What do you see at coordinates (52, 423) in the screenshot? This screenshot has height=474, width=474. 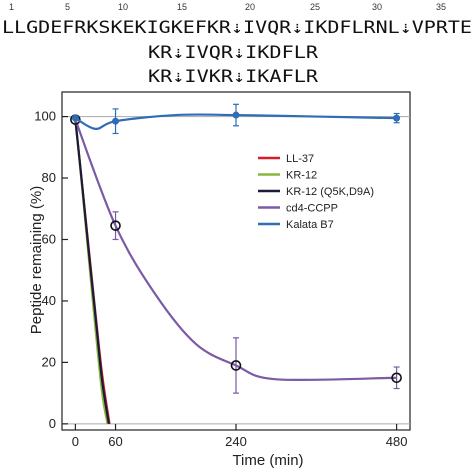 I see `y-tick-label: 0` at bounding box center [52, 423].